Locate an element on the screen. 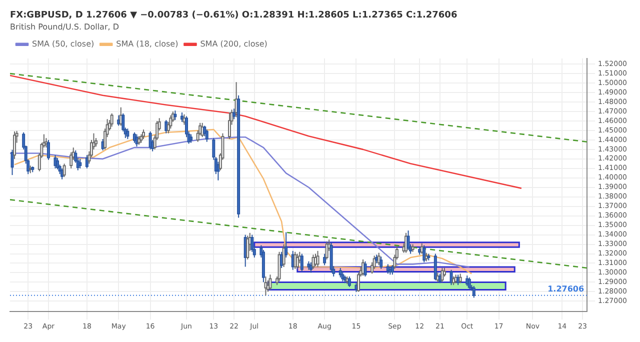  chart-subtitle: British Pound/U.S. Dollar, D is located at coordinates (64, 27).